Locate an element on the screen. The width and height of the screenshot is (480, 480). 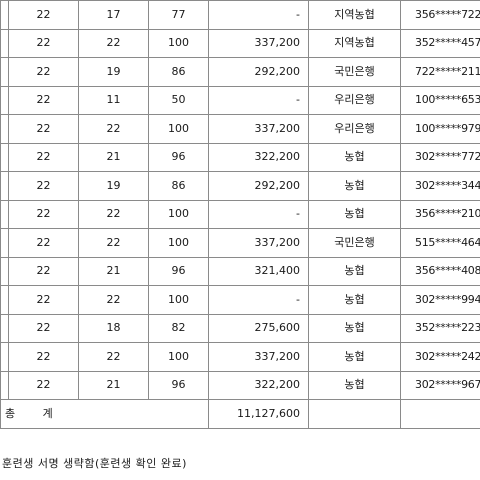
account-cell: 302*****772 is located at coordinates (440, 157).